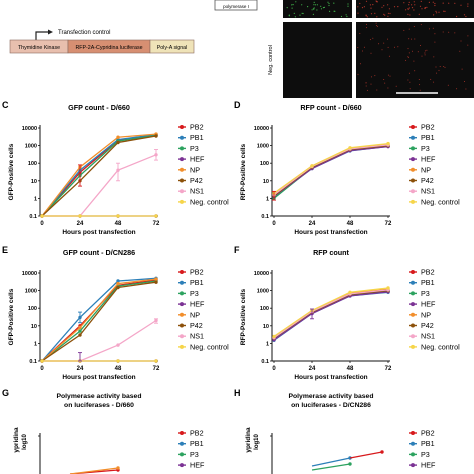 Image resolution: width=474 pixels, height=474 pixels. I want to click on x-tick-label: 48, so click(118, 224).